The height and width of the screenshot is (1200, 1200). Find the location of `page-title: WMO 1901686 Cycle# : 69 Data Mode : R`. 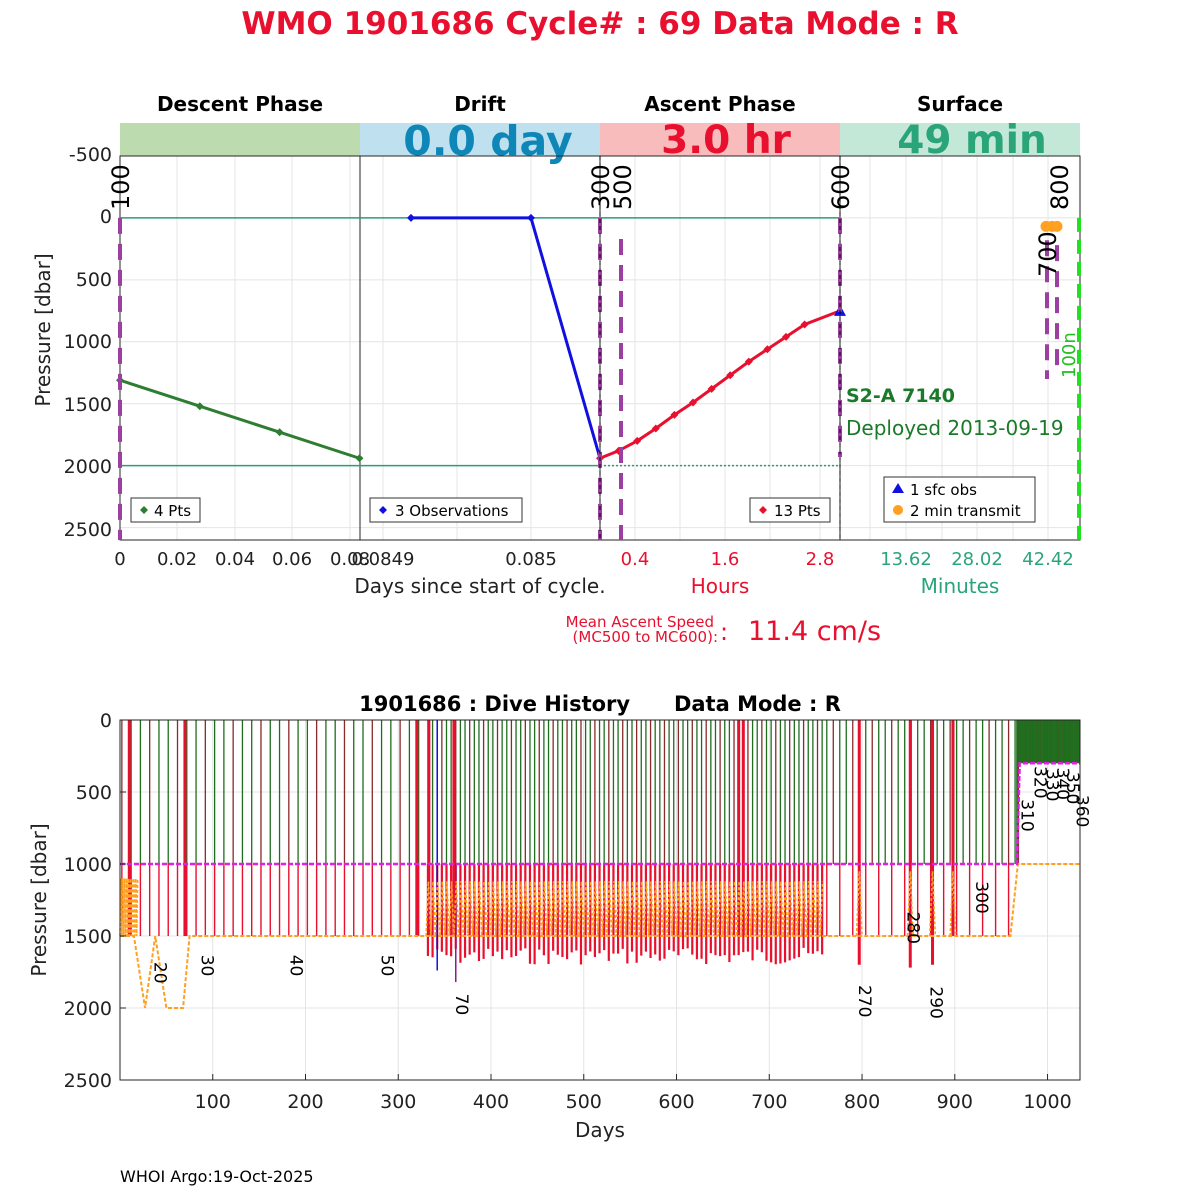

page-title: WMO 1901686 Cycle# : 69 Data Mode : R is located at coordinates (599, 24).